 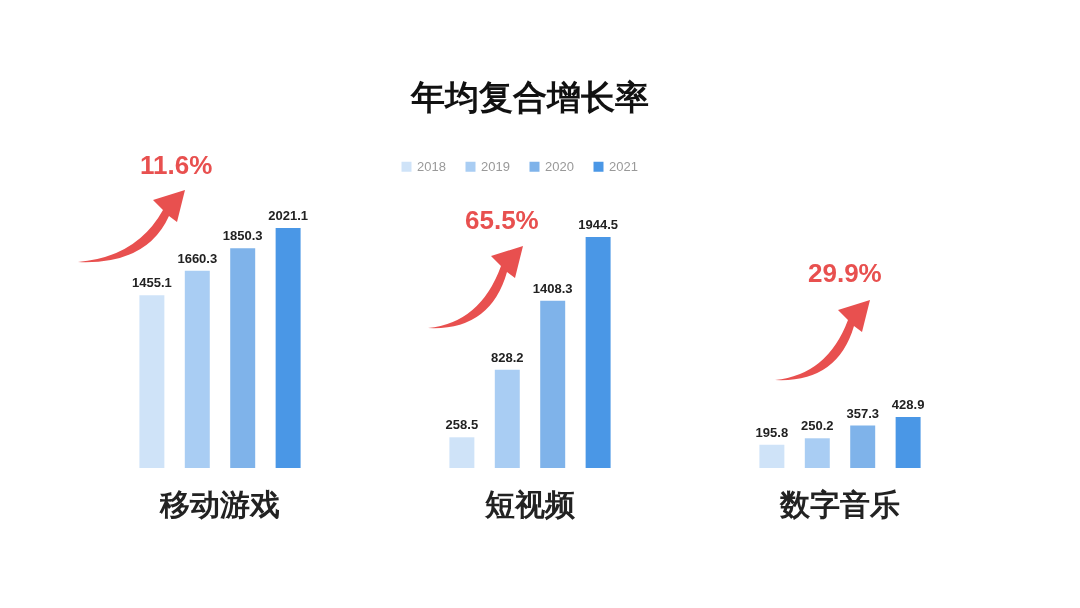 What do you see at coordinates (495, 166) in the screenshot?
I see `legend-label: 2019` at bounding box center [495, 166].